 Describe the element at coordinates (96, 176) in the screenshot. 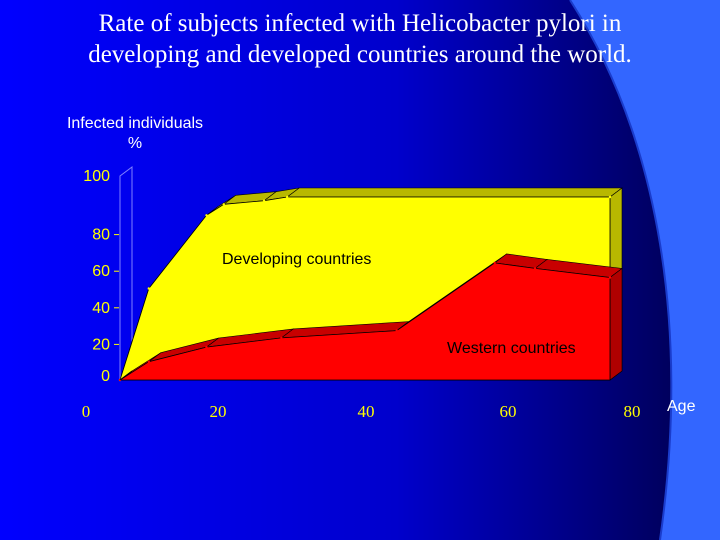

I see `y-tick-label: 100` at that location.